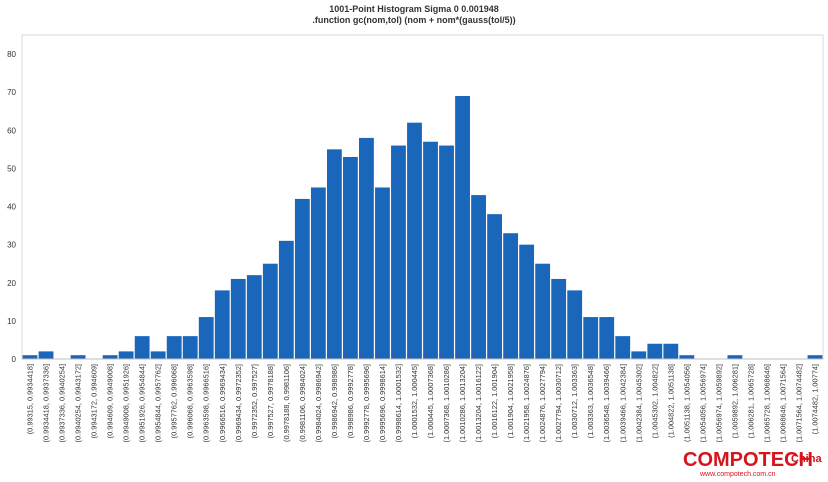 The image size is (828, 482). I want to click on x-tick-label: (0.994609, 0.9949008], so click(110, 401).